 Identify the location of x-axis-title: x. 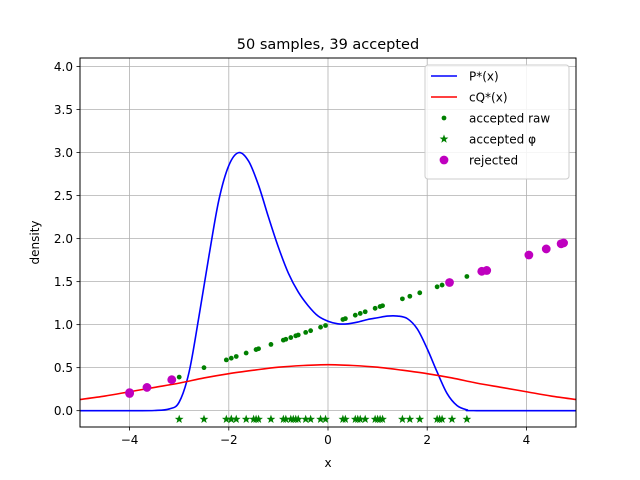
(327, 463).